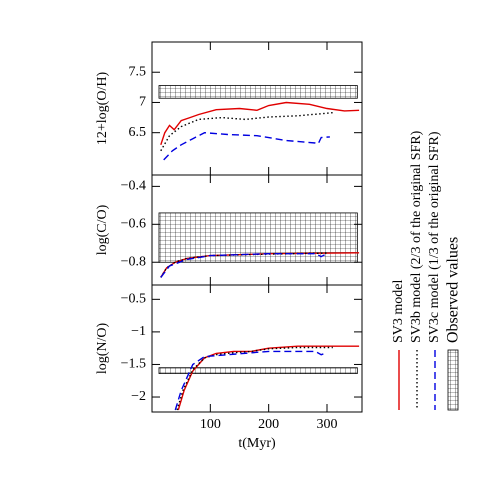 The height and width of the screenshot is (501, 501). I want to click on legend-label: Observed values, so click(453, 290).